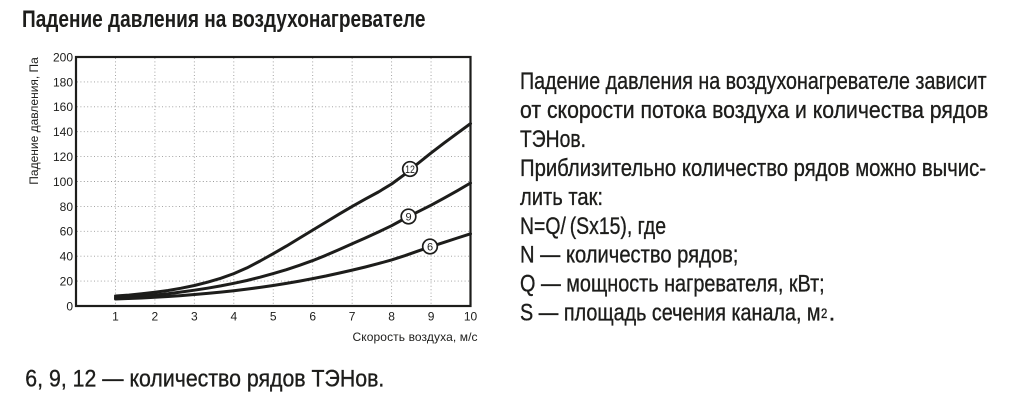 Image resolution: width=1014 pixels, height=413 pixels. Describe the element at coordinates (34, 121) in the screenshot. I see `svg-text: Падение давления, Па` at that location.